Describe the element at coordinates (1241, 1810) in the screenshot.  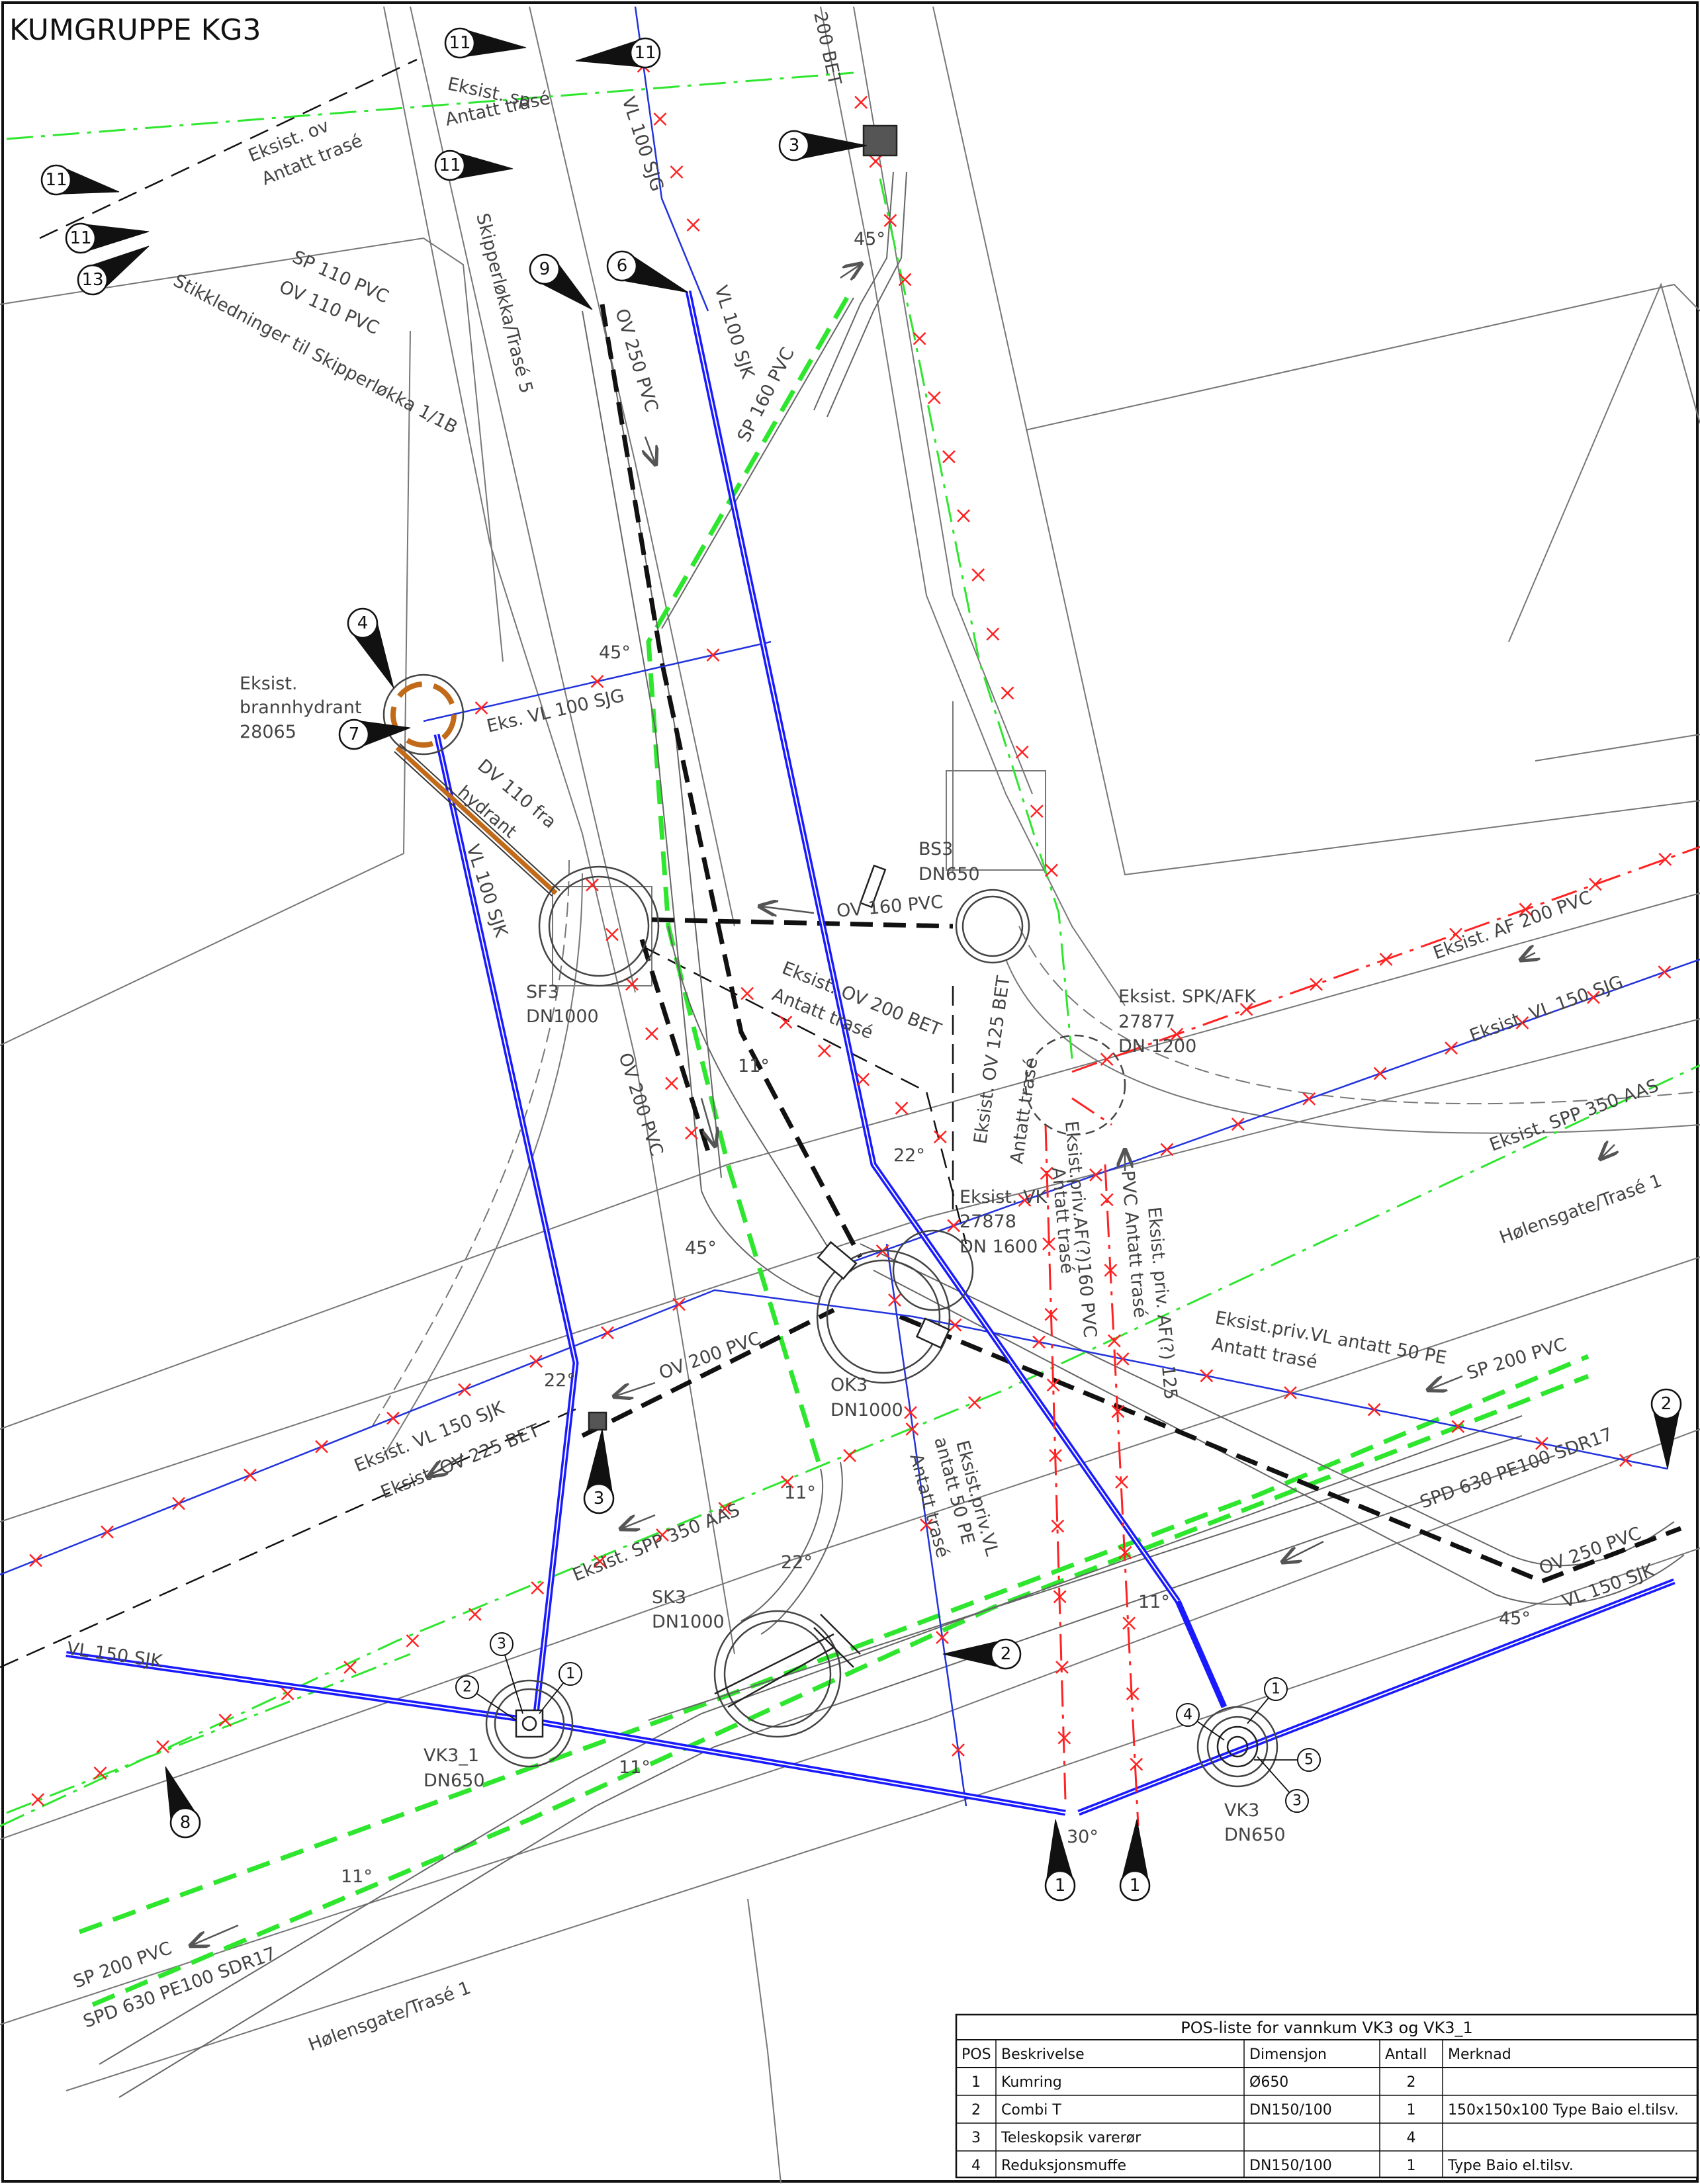
I see `label-vk3a: VK3` at that location.